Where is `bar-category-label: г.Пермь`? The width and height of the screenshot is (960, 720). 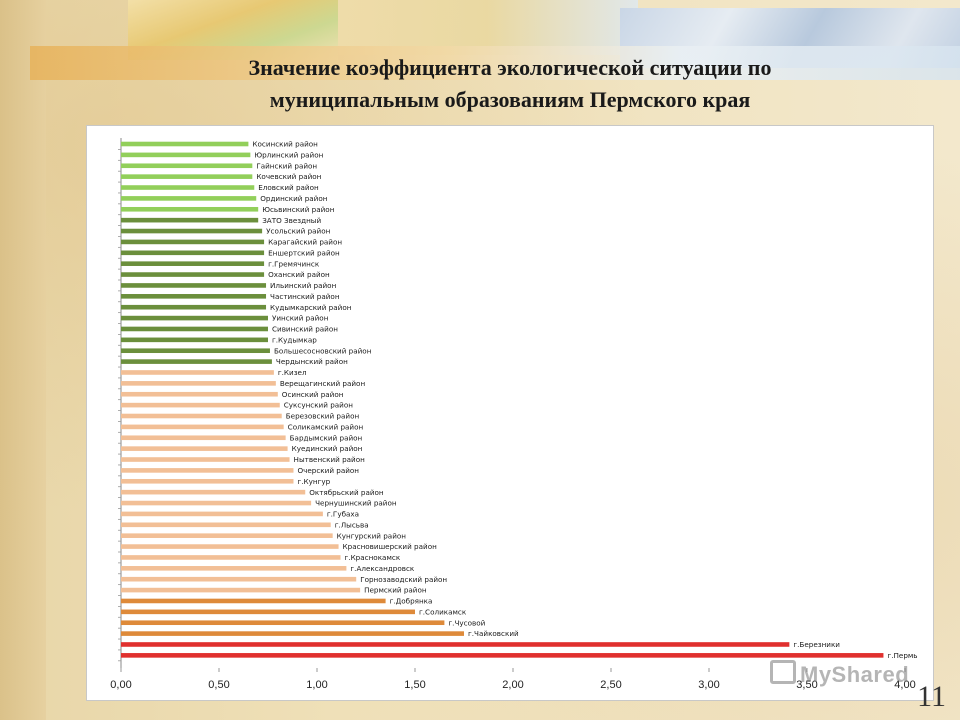
bar-category-label: г.Пермь is located at coordinates (902, 655).